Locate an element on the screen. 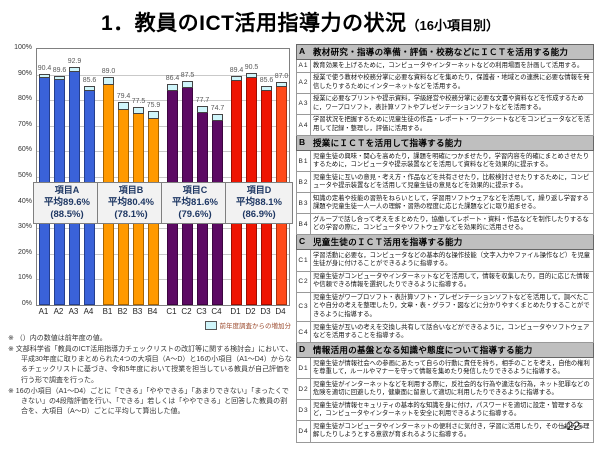 The width and height of the screenshot is (600, 458). section-title: 教材研究・指導の準備・評価・校務などにＩＣＴを活用する能力 is located at coordinates (441, 52).